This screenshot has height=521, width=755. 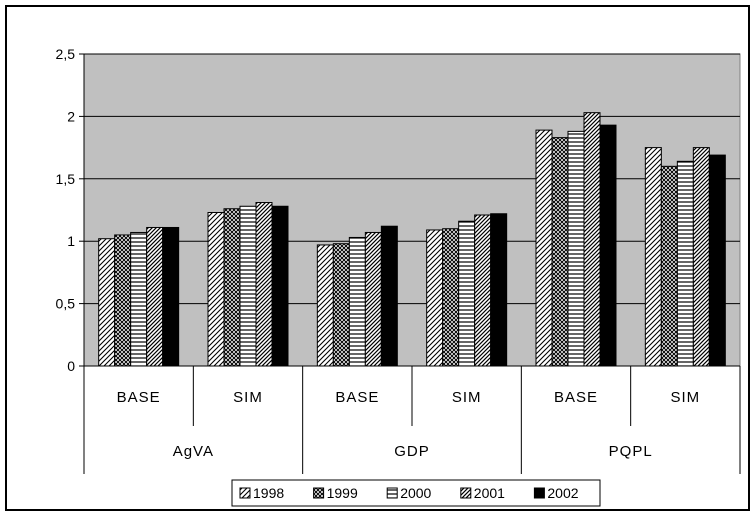 I want to click on group-label: PQPL, so click(x=631, y=451).